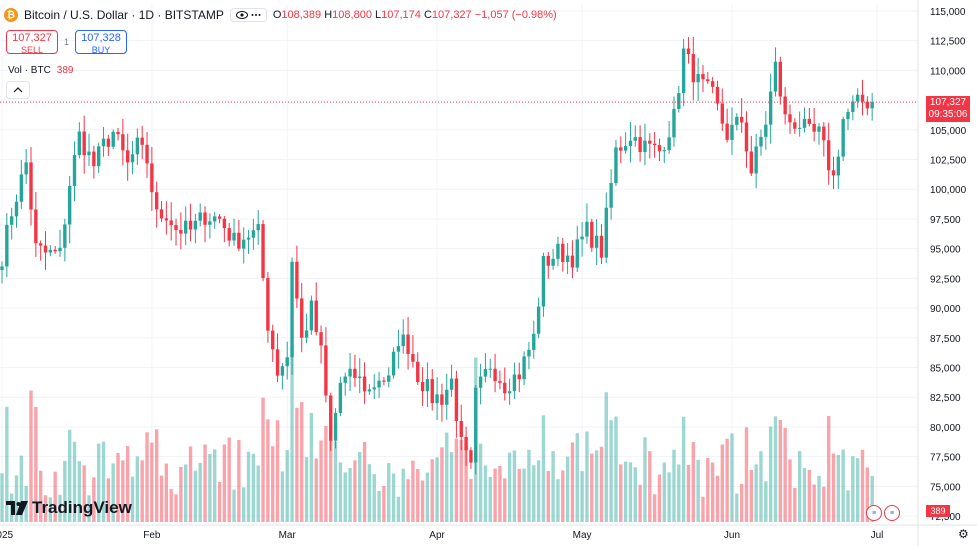 This screenshot has width=977, height=546. I want to click on tradingview-logo-icon, so click(17, 508).